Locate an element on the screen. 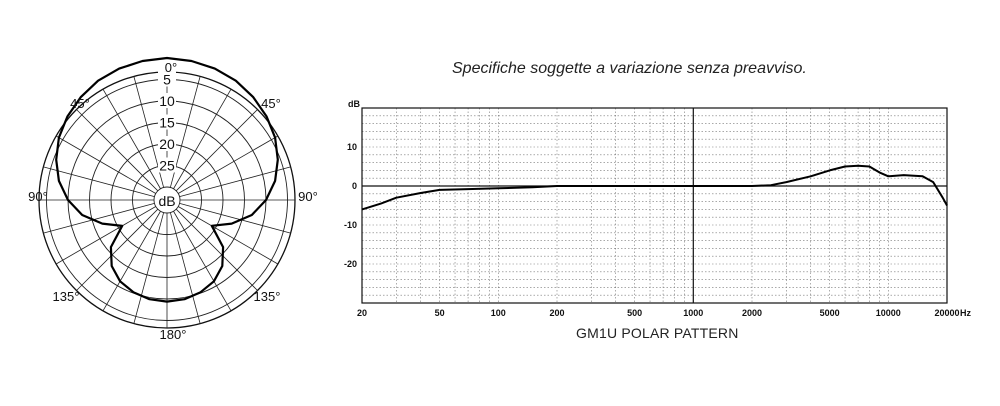  y-tick-label: -20 is located at coordinates (350, 264).